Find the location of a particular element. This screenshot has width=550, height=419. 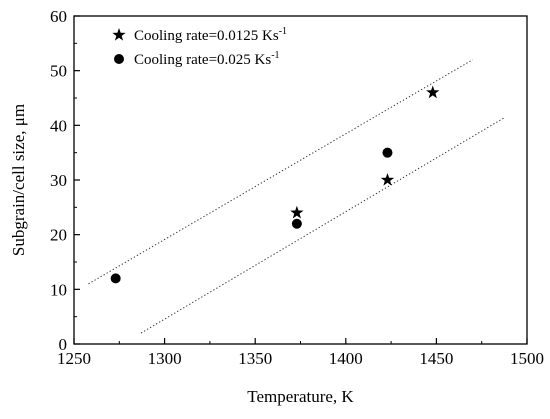

y-tick-label: 60 is located at coordinates (58, 16).